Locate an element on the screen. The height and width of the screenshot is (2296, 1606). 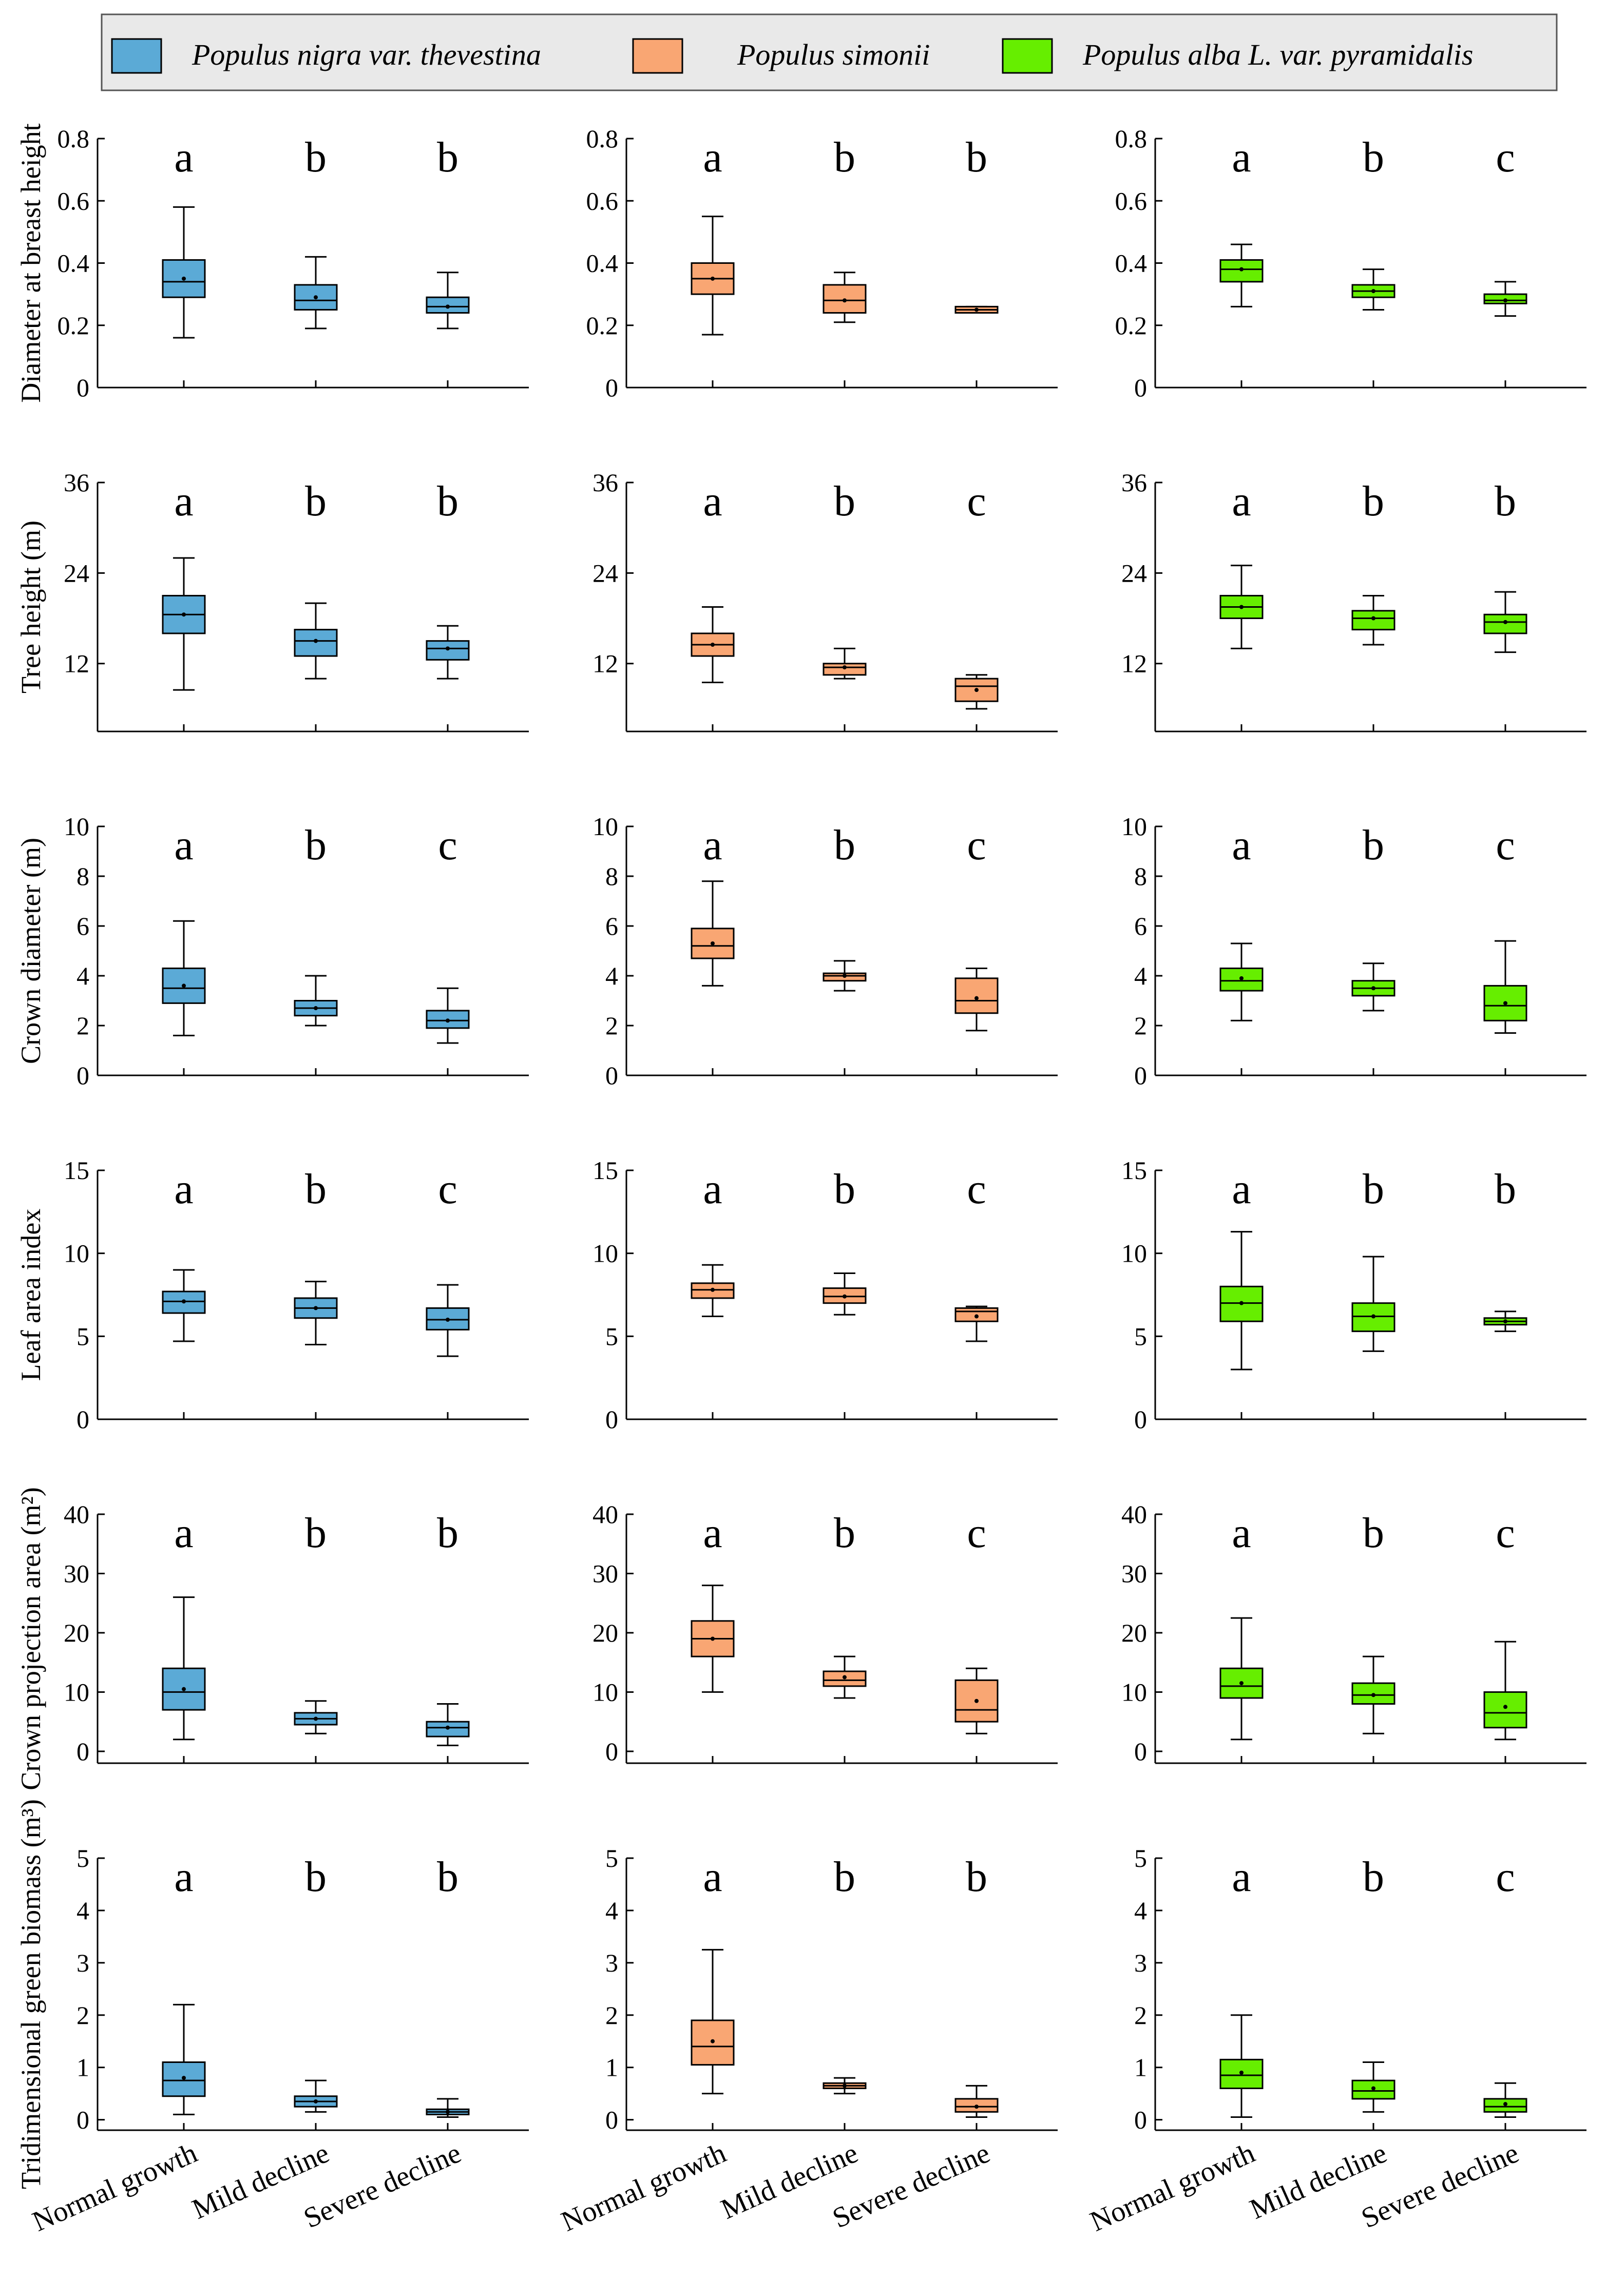
panel: 0 5 10 15 a b b is located at coordinates (1353, 1295).